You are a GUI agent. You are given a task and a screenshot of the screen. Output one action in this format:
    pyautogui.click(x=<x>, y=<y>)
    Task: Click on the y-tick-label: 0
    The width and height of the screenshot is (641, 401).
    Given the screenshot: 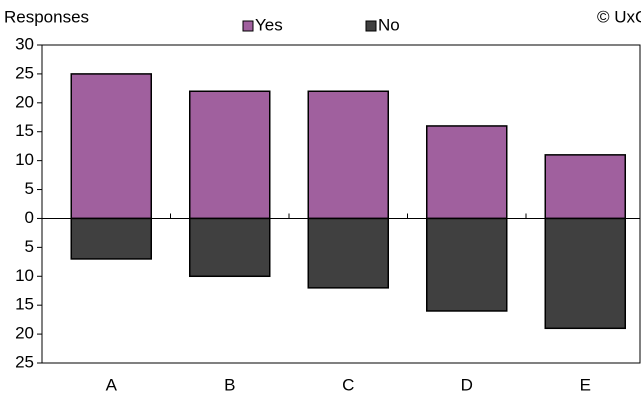 What is the action you would take?
    pyautogui.click(x=29, y=217)
    